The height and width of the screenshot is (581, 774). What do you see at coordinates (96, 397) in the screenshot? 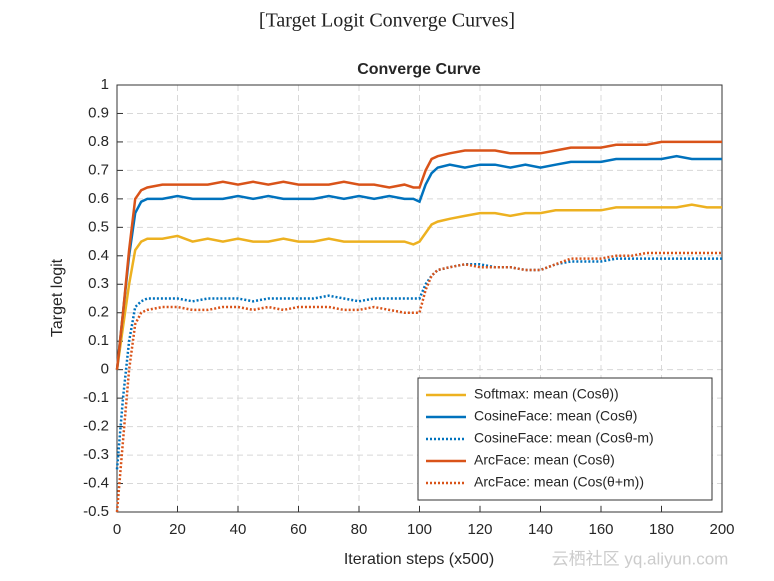
I see `y-tick-label: -0.1` at bounding box center [96, 397].